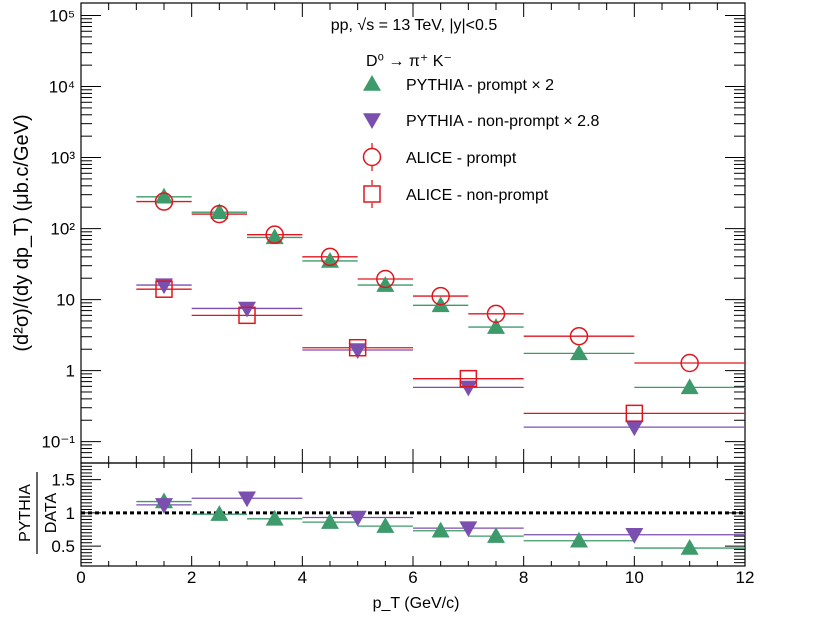  I want to click on ratio-y-tick-label: 0.5, so click(63, 546).